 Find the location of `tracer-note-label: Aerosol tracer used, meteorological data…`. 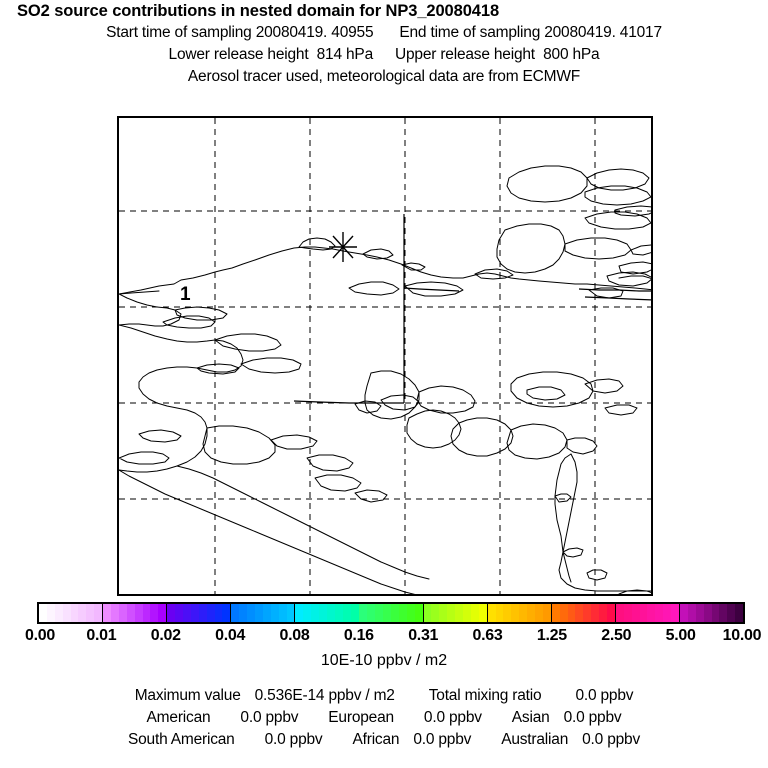

tracer-note-label: Aerosol tracer used, meteorological data… is located at coordinates (384, 76).